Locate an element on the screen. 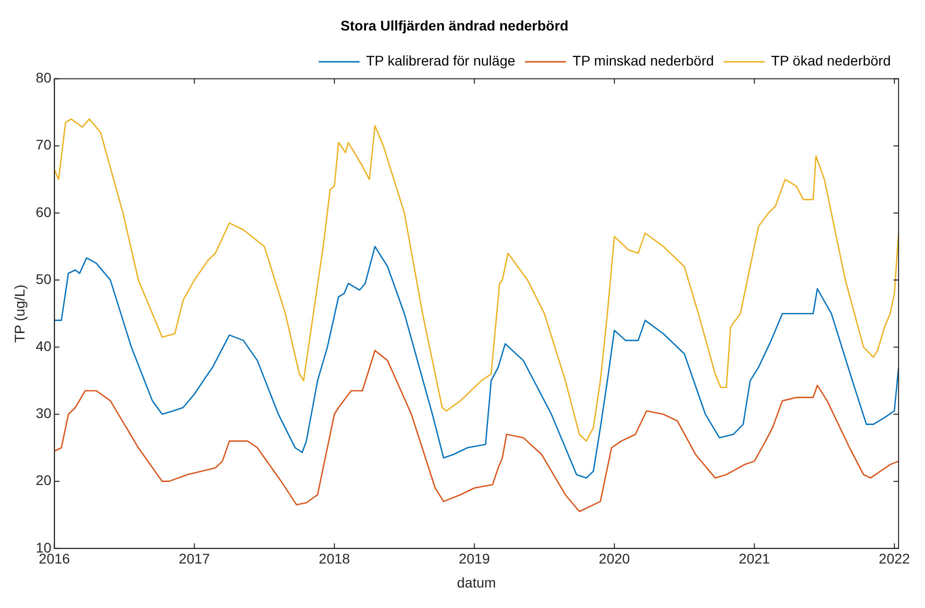 The width and height of the screenshot is (925, 608). chart-title: Stora Ullfjärden ändrad nederbörd is located at coordinates (454, 25).